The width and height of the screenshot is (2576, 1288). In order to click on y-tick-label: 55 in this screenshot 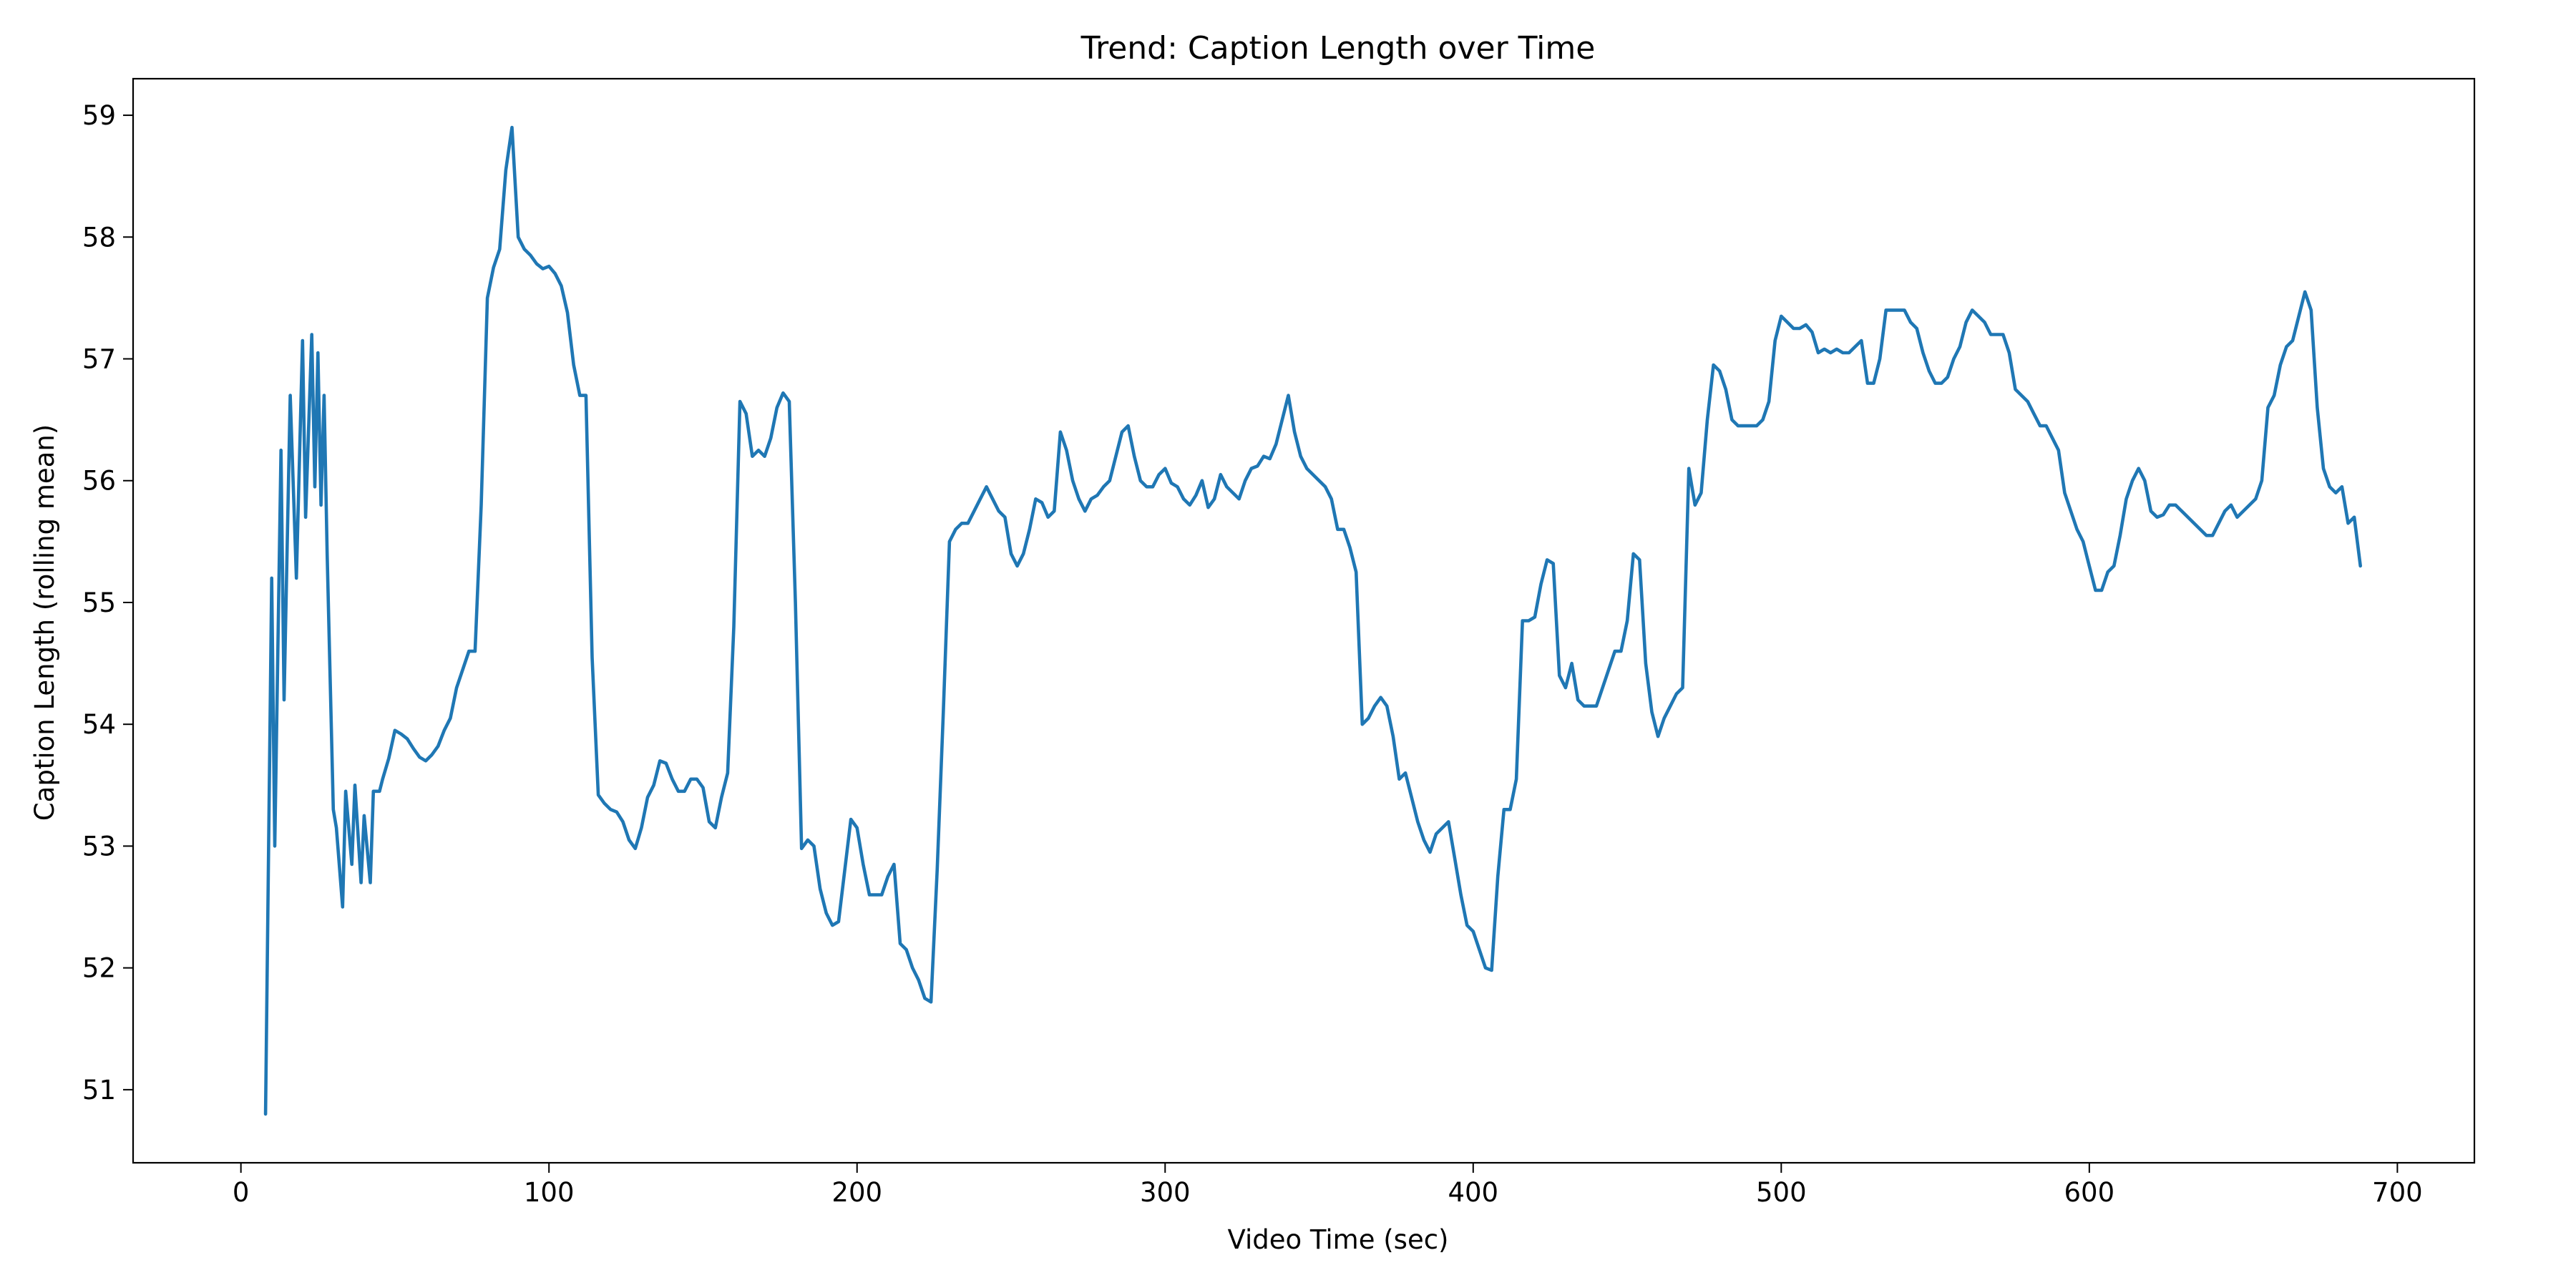, I will do `click(99, 602)`.